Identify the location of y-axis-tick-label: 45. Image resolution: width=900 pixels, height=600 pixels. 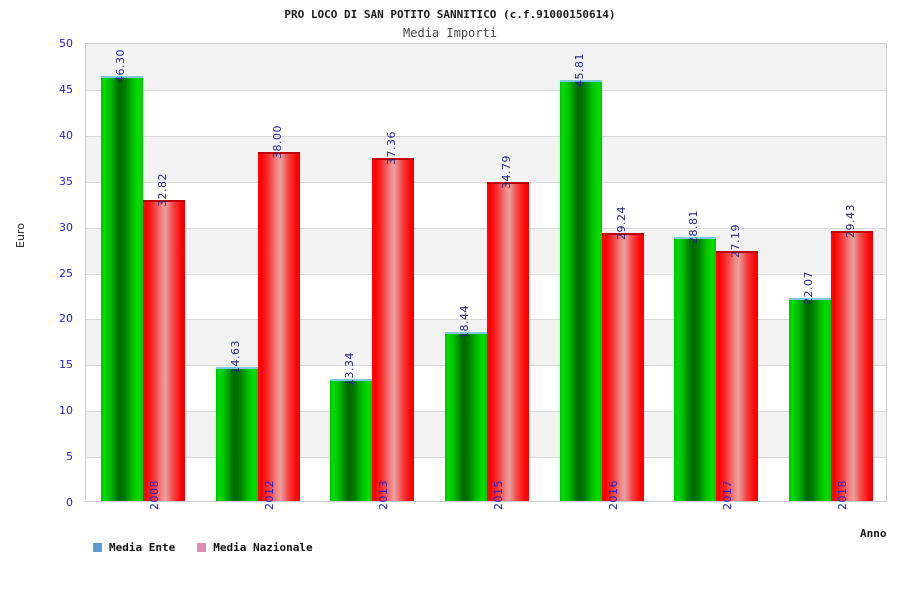
(66, 89).